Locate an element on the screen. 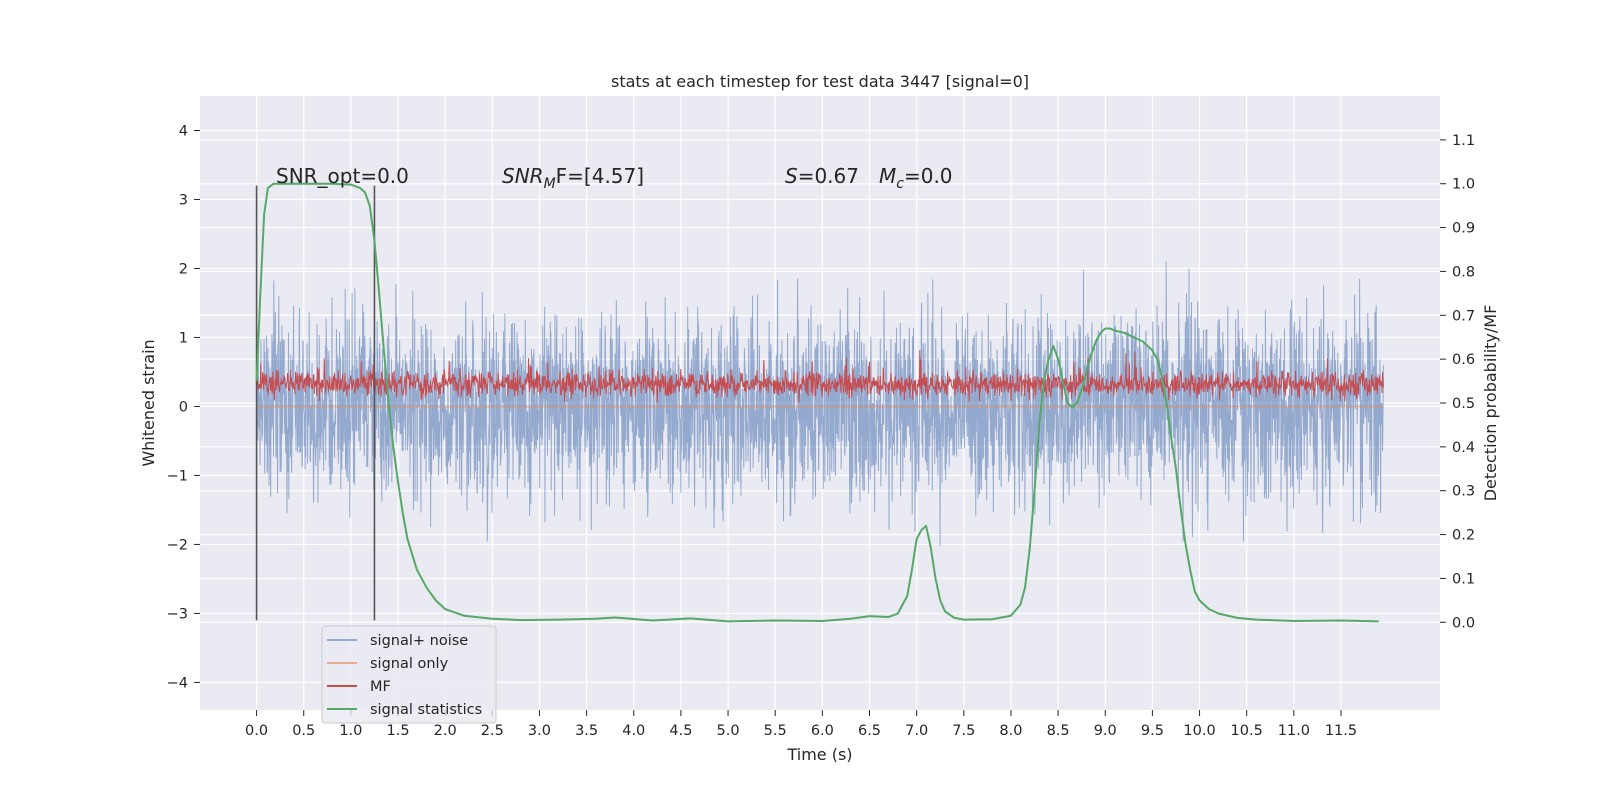  y2-tick-label: 0.5 is located at coordinates (1463, 404).